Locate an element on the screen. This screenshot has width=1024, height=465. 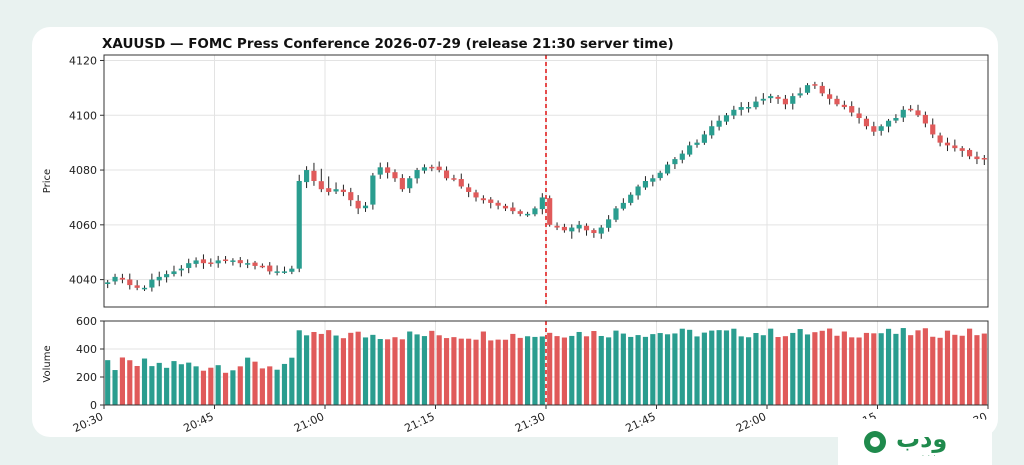
x-tick-label: 22:00 is located at coordinates (751, 422).